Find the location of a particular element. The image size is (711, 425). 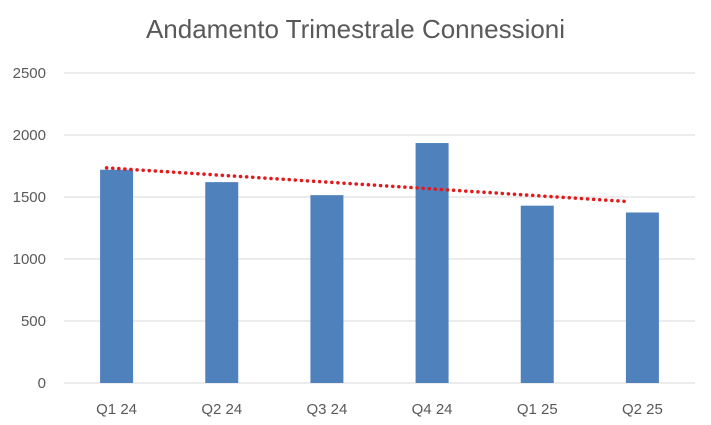

trendline is located at coordinates (365, 185).